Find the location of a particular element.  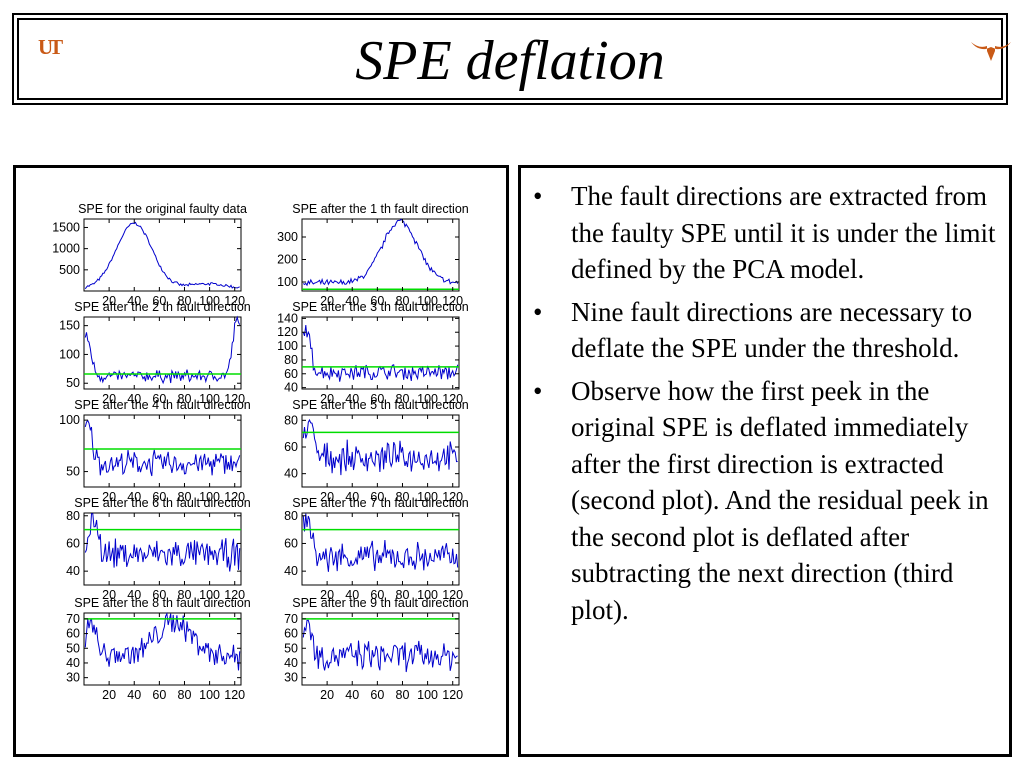

y-tick-label: 1000 is located at coordinates (66, 249).